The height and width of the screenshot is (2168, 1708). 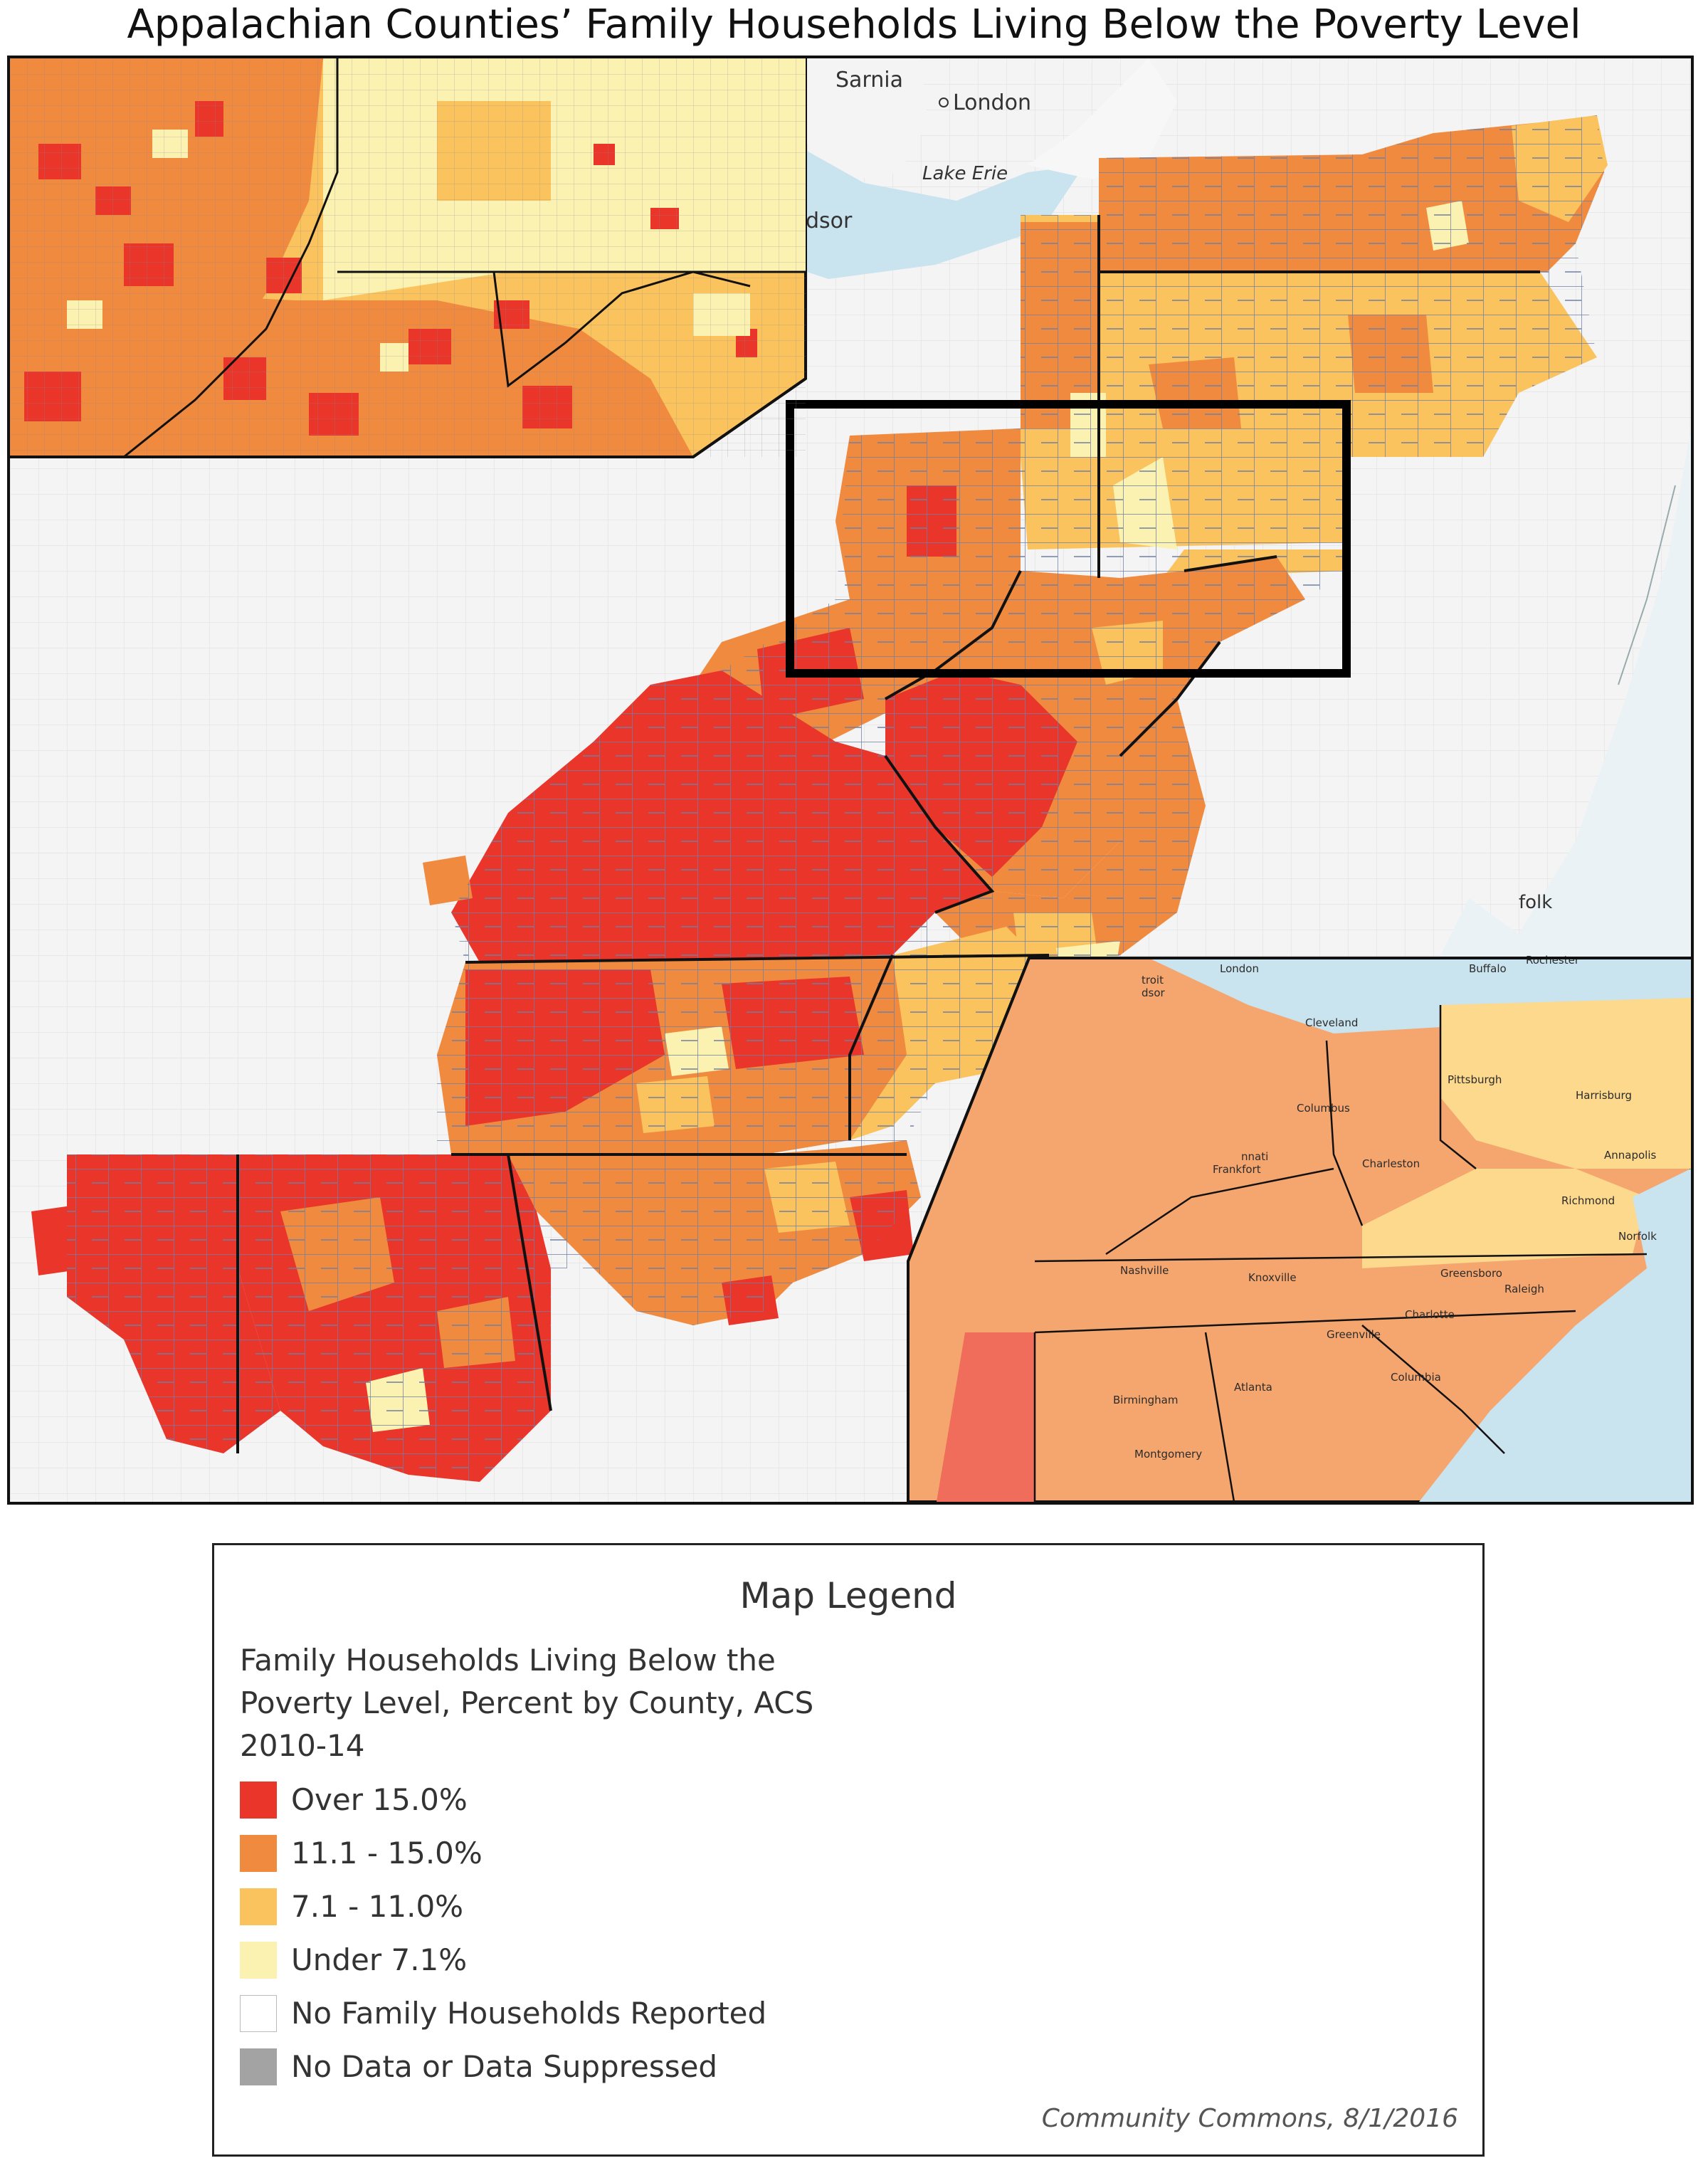 What do you see at coordinates (1488, 968) in the screenshot?
I see `inset-label-buffalo: Buffalo` at bounding box center [1488, 968].